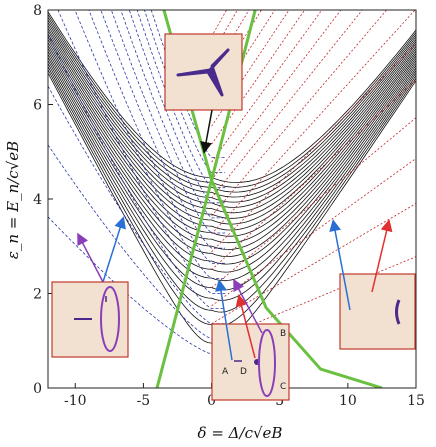  I want to click on y-axis-label: ε_n = E_n/c√eB, so click(13, 200).